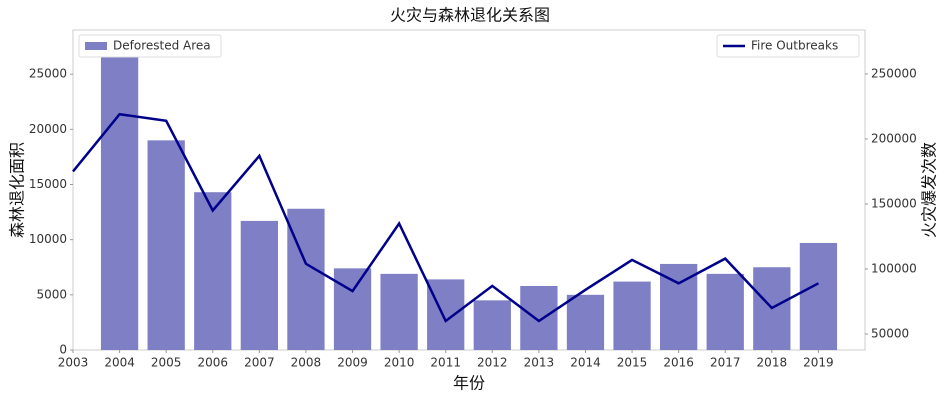 This screenshot has width=946, height=400. Describe the element at coordinates (894, 73) in the screenshot. I see `y2-tick-label: 250000` at that location.